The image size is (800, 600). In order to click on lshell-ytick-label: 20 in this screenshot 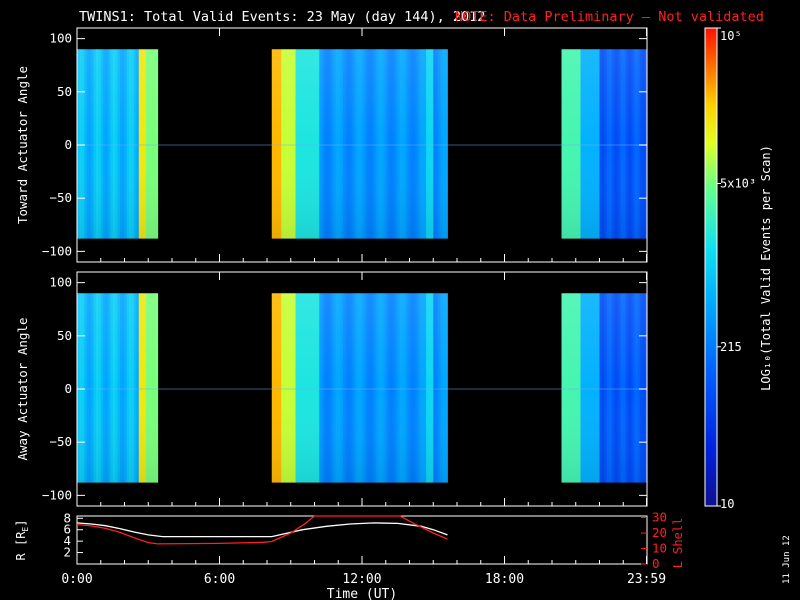, I will do `click(659, 532)`.